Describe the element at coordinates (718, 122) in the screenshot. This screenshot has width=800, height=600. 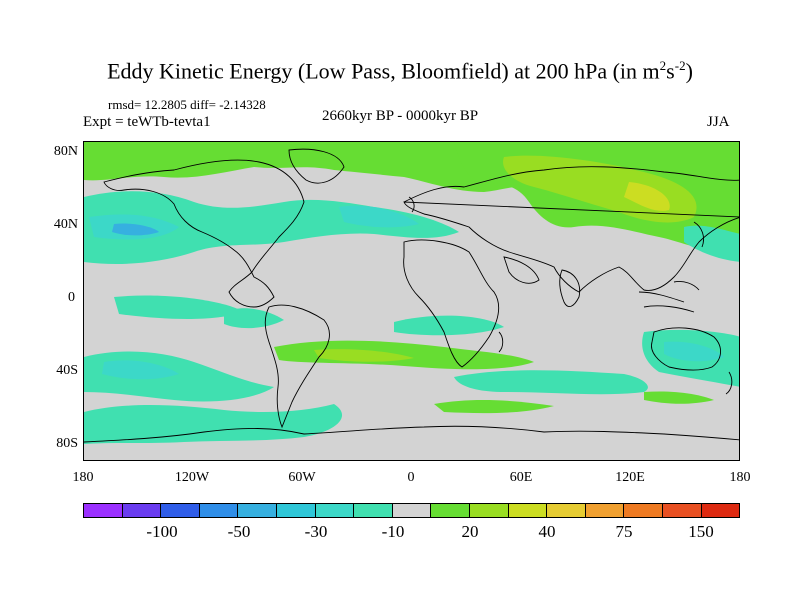
I see `season-label: JJA` at that location.